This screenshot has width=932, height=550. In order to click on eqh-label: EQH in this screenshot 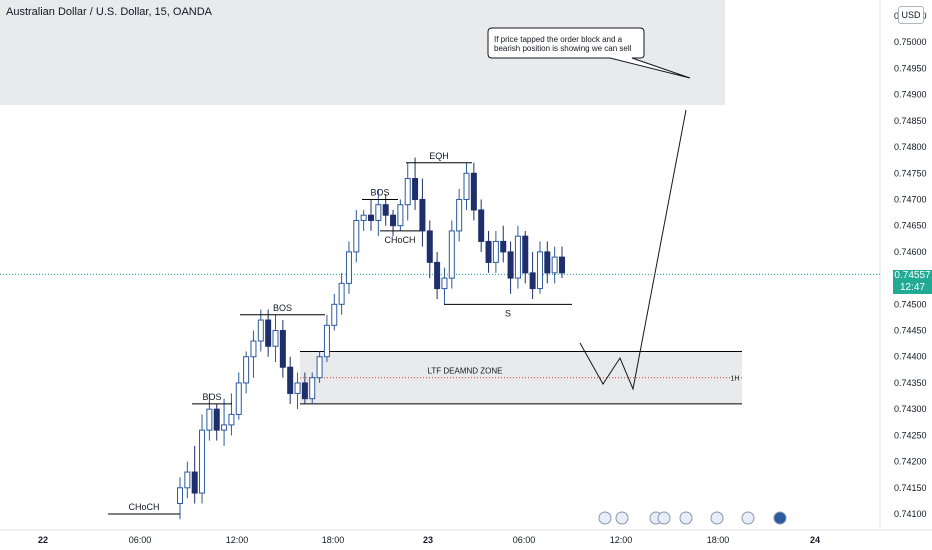, I will do `click(439, 156)`.